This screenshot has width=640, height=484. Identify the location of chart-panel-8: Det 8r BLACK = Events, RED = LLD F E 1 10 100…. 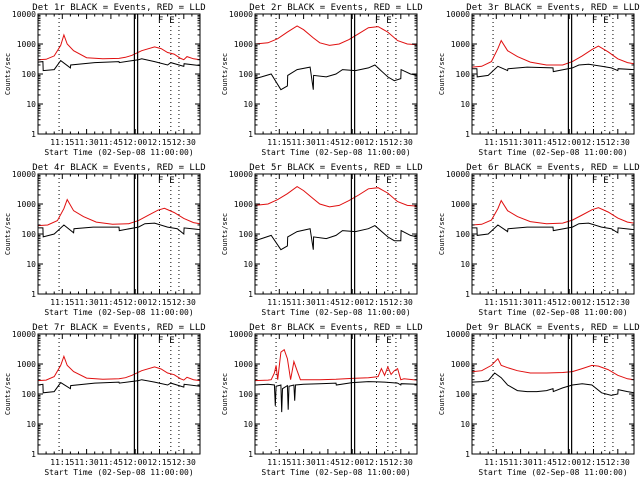
(322, 400).